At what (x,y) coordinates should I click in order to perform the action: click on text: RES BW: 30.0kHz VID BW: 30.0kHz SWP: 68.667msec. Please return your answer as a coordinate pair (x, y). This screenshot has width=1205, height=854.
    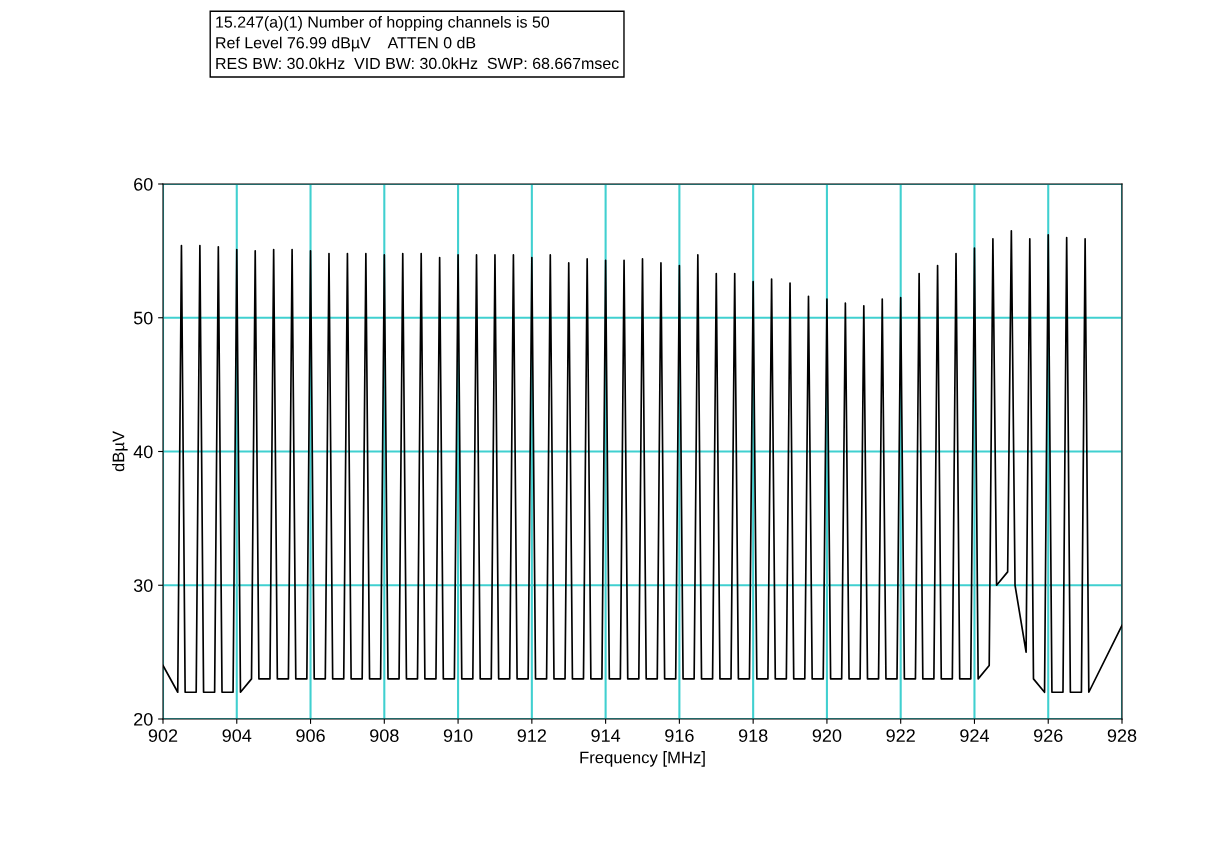
    Looking at the image, I should click on (417, 63).